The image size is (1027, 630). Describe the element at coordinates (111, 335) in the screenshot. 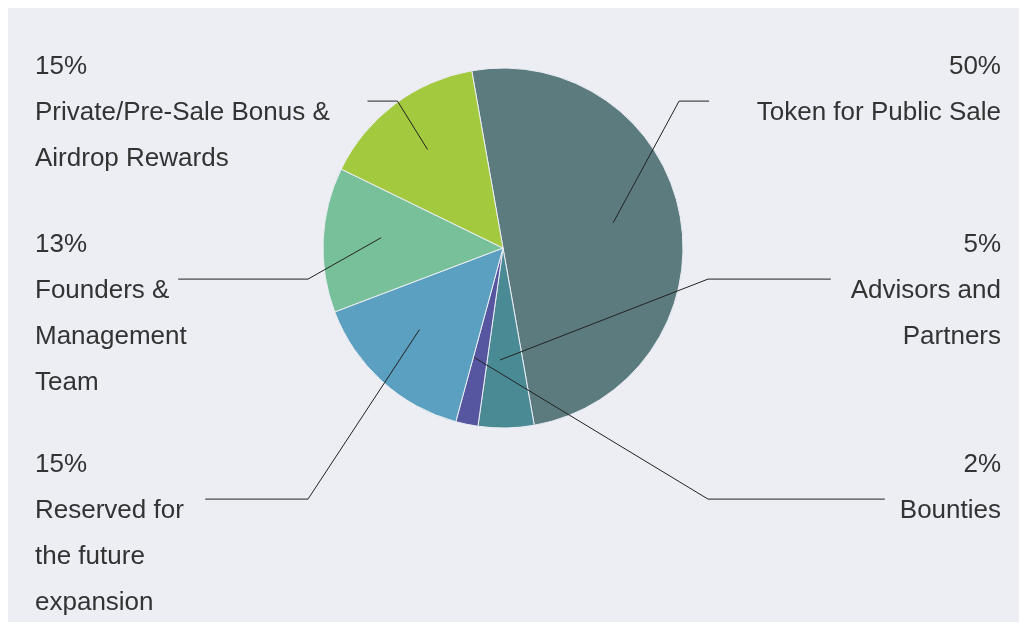

I see `slice-label: Founders & Management Team` at that location.